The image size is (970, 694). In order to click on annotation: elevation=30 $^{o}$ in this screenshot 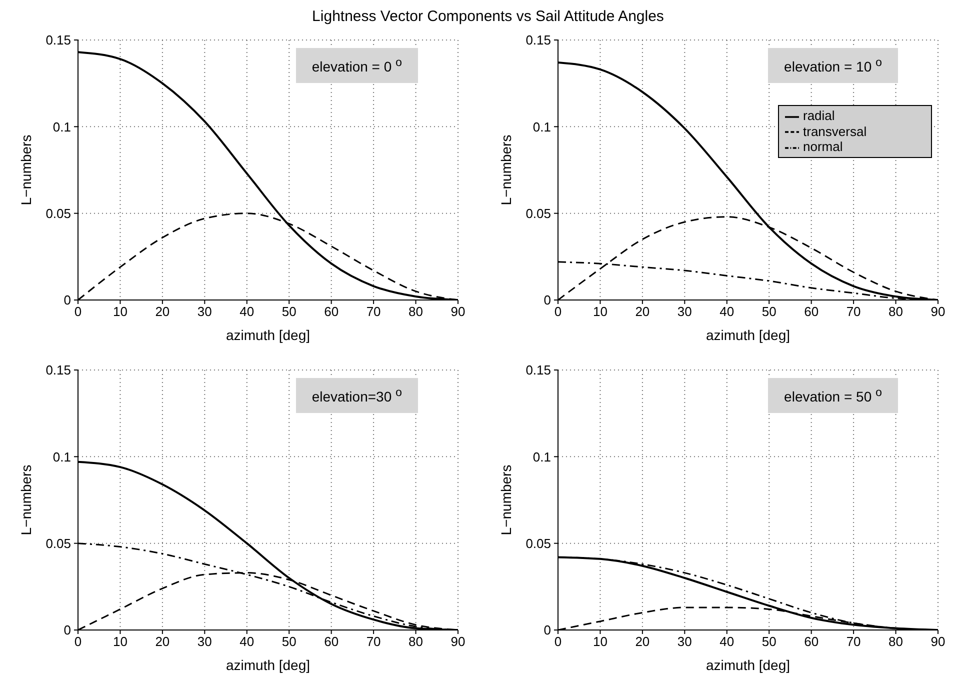, I will do `click(357, 395)`.